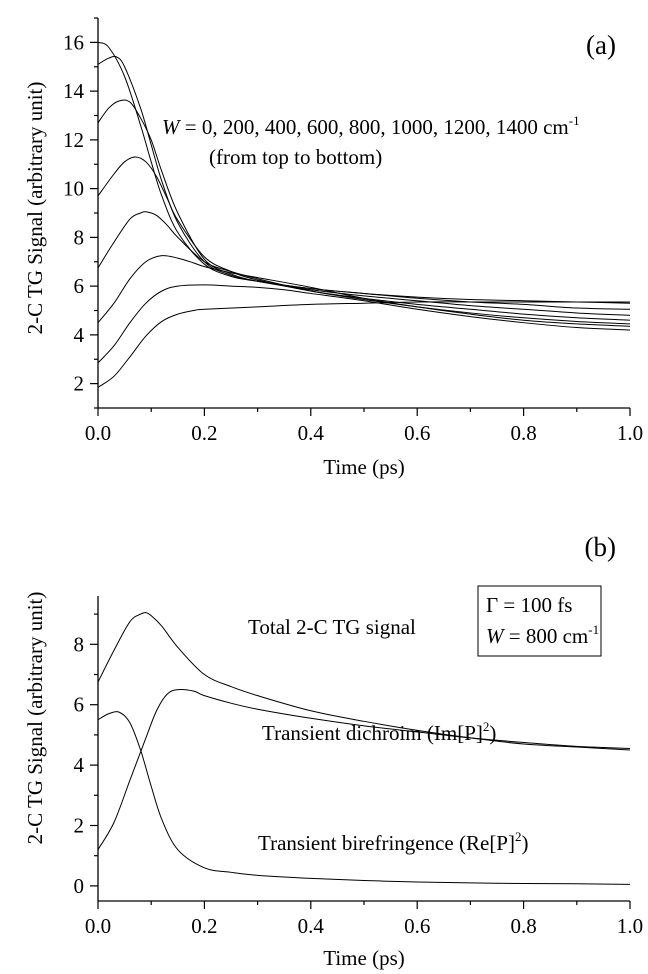 The height and width of the screenshot is (974, 648). I want to click on panel-b-label-total: Total 2-C TG signal, so click(332, 627).